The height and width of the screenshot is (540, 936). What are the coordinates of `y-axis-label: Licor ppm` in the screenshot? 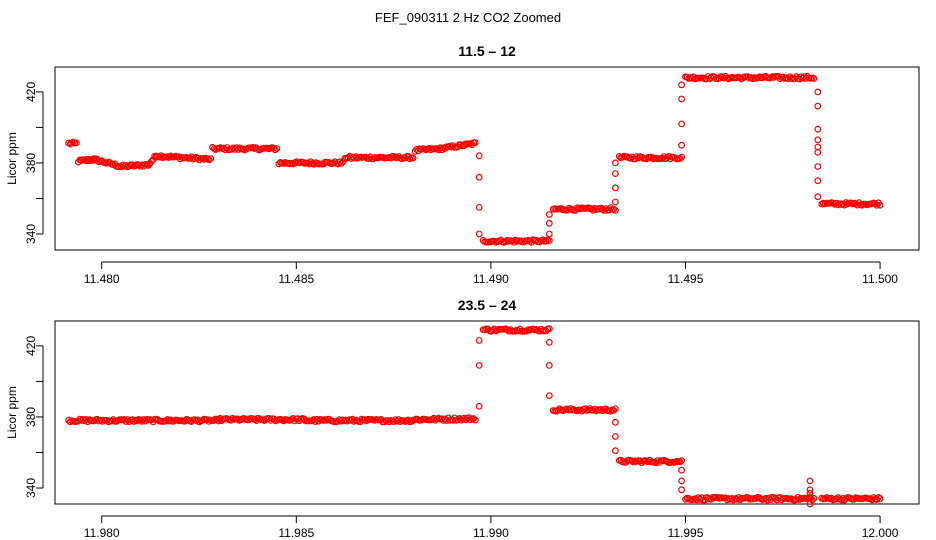 It's located at (12, 412).